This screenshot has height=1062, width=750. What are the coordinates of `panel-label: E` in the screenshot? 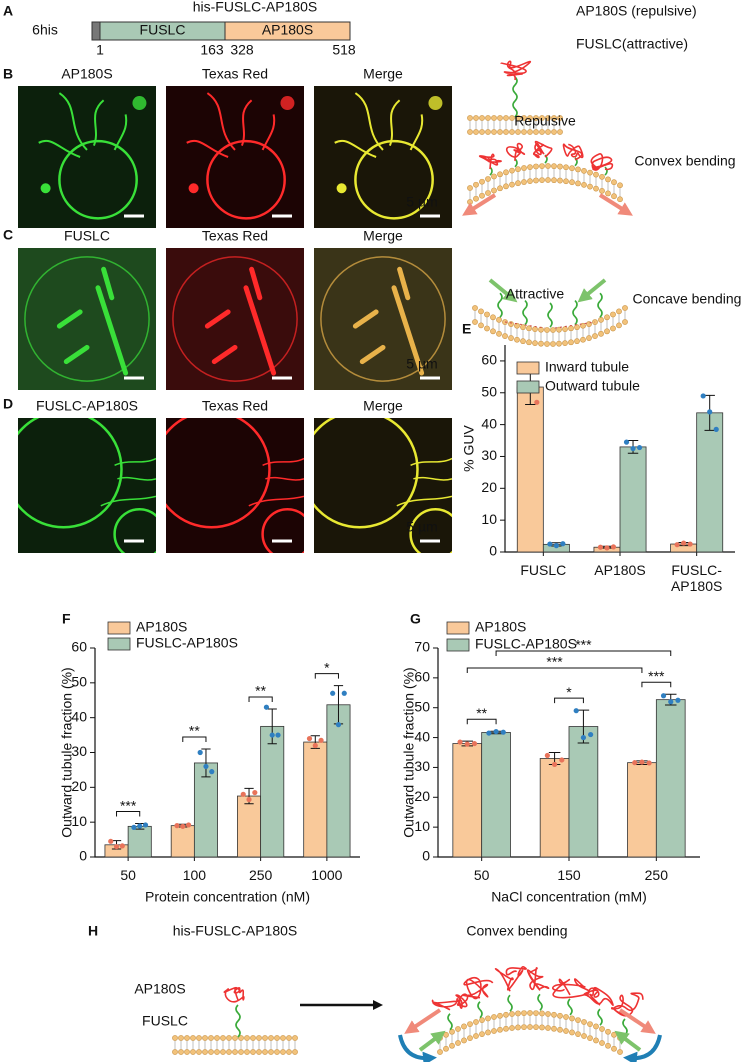 It's located at (466, 329).